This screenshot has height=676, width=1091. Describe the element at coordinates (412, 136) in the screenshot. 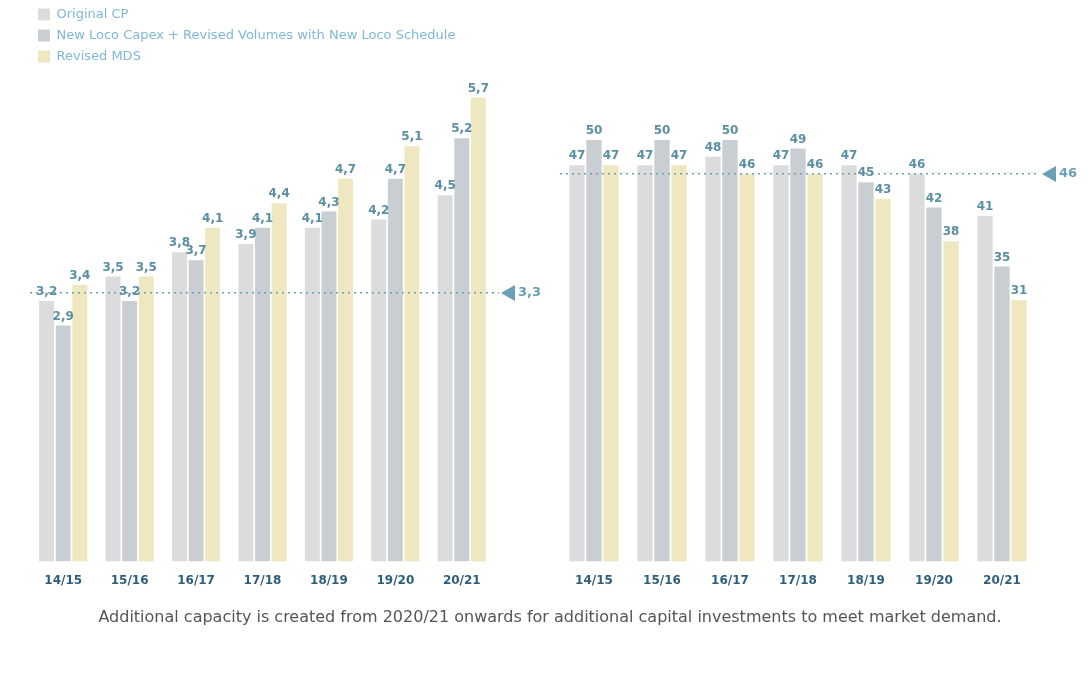

I see `data-label: 5,1` at that location.